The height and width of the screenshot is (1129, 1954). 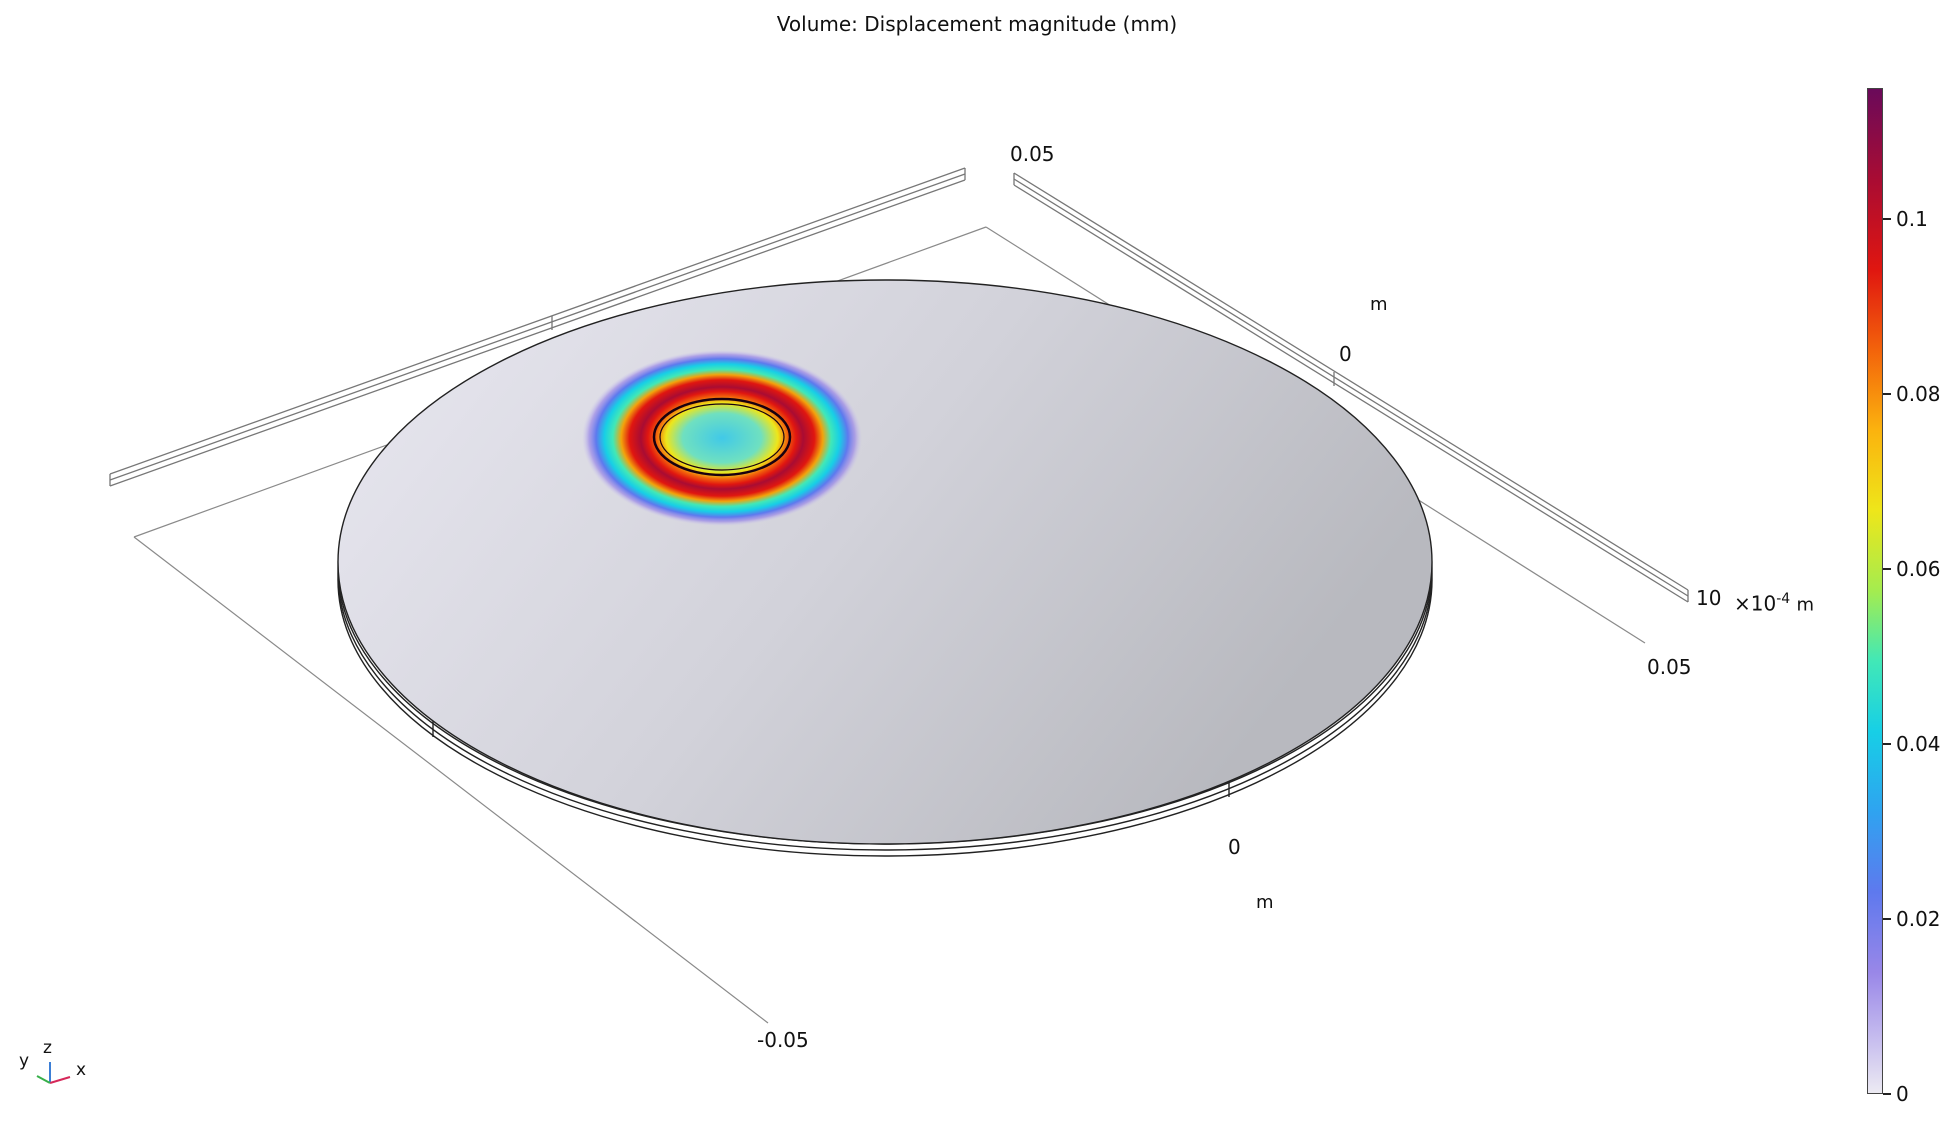 What do you see at coordinates (24, 1061) in the screenshot?
I see `triad-y-label: y` at bounding box center [24, 1061].